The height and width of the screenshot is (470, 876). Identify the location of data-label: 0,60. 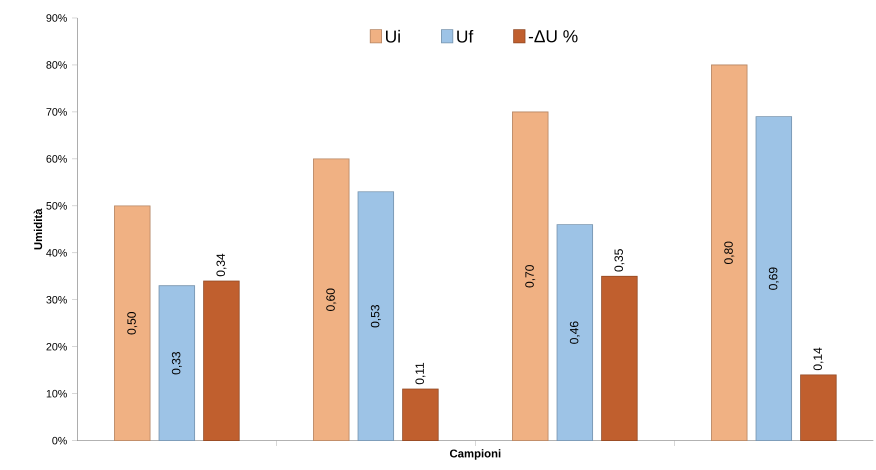
(331, 299).